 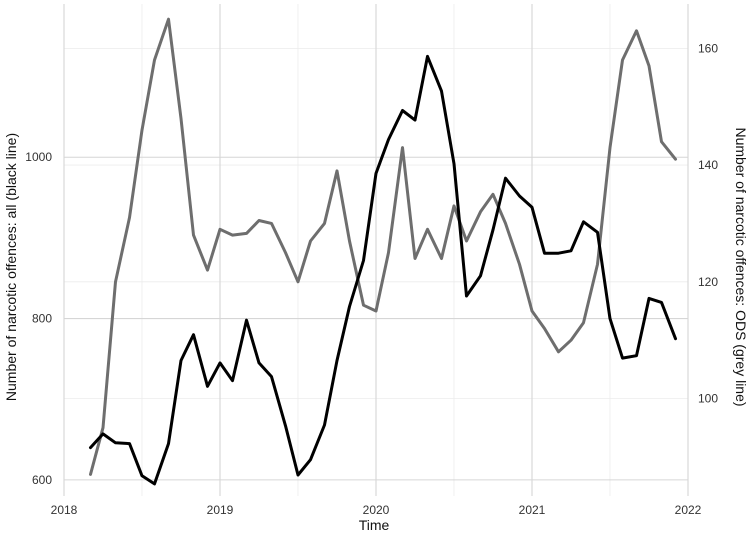 I want to click on left-y-tick-label: 1000, so click(x=38, y=157).